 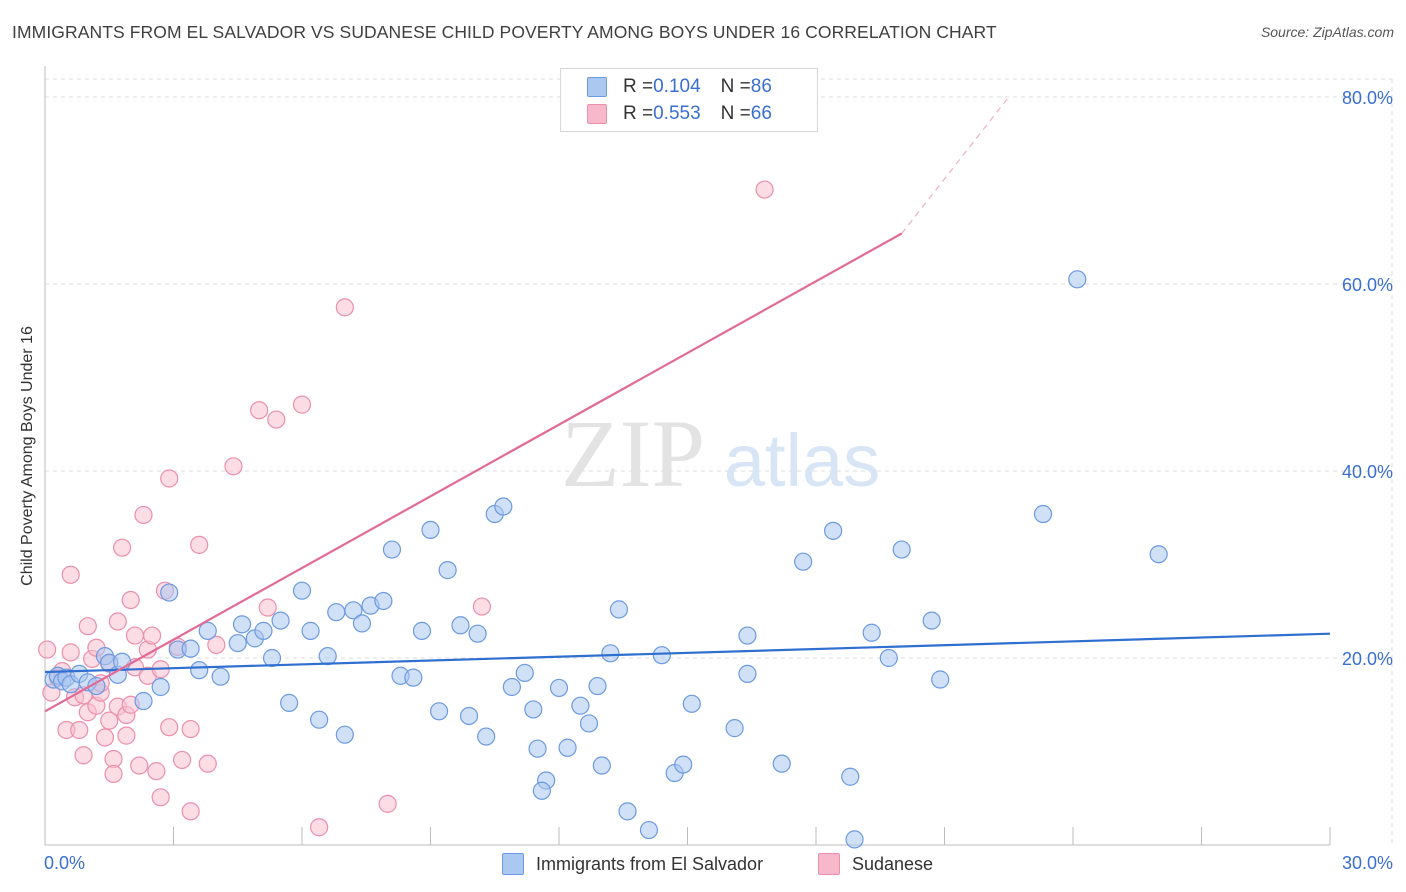 I want to click on bottom-legend-sudanese: Sudanese, so click(x=875, y=864).